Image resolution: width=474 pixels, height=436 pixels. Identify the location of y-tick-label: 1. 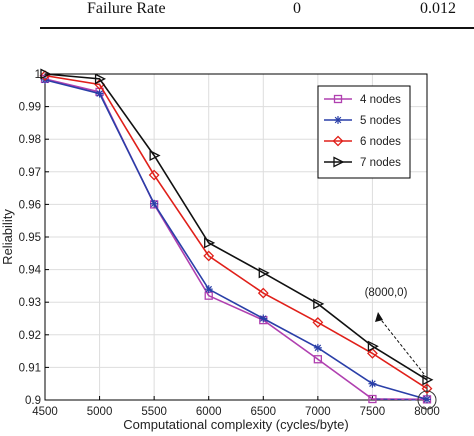
(38, 75).